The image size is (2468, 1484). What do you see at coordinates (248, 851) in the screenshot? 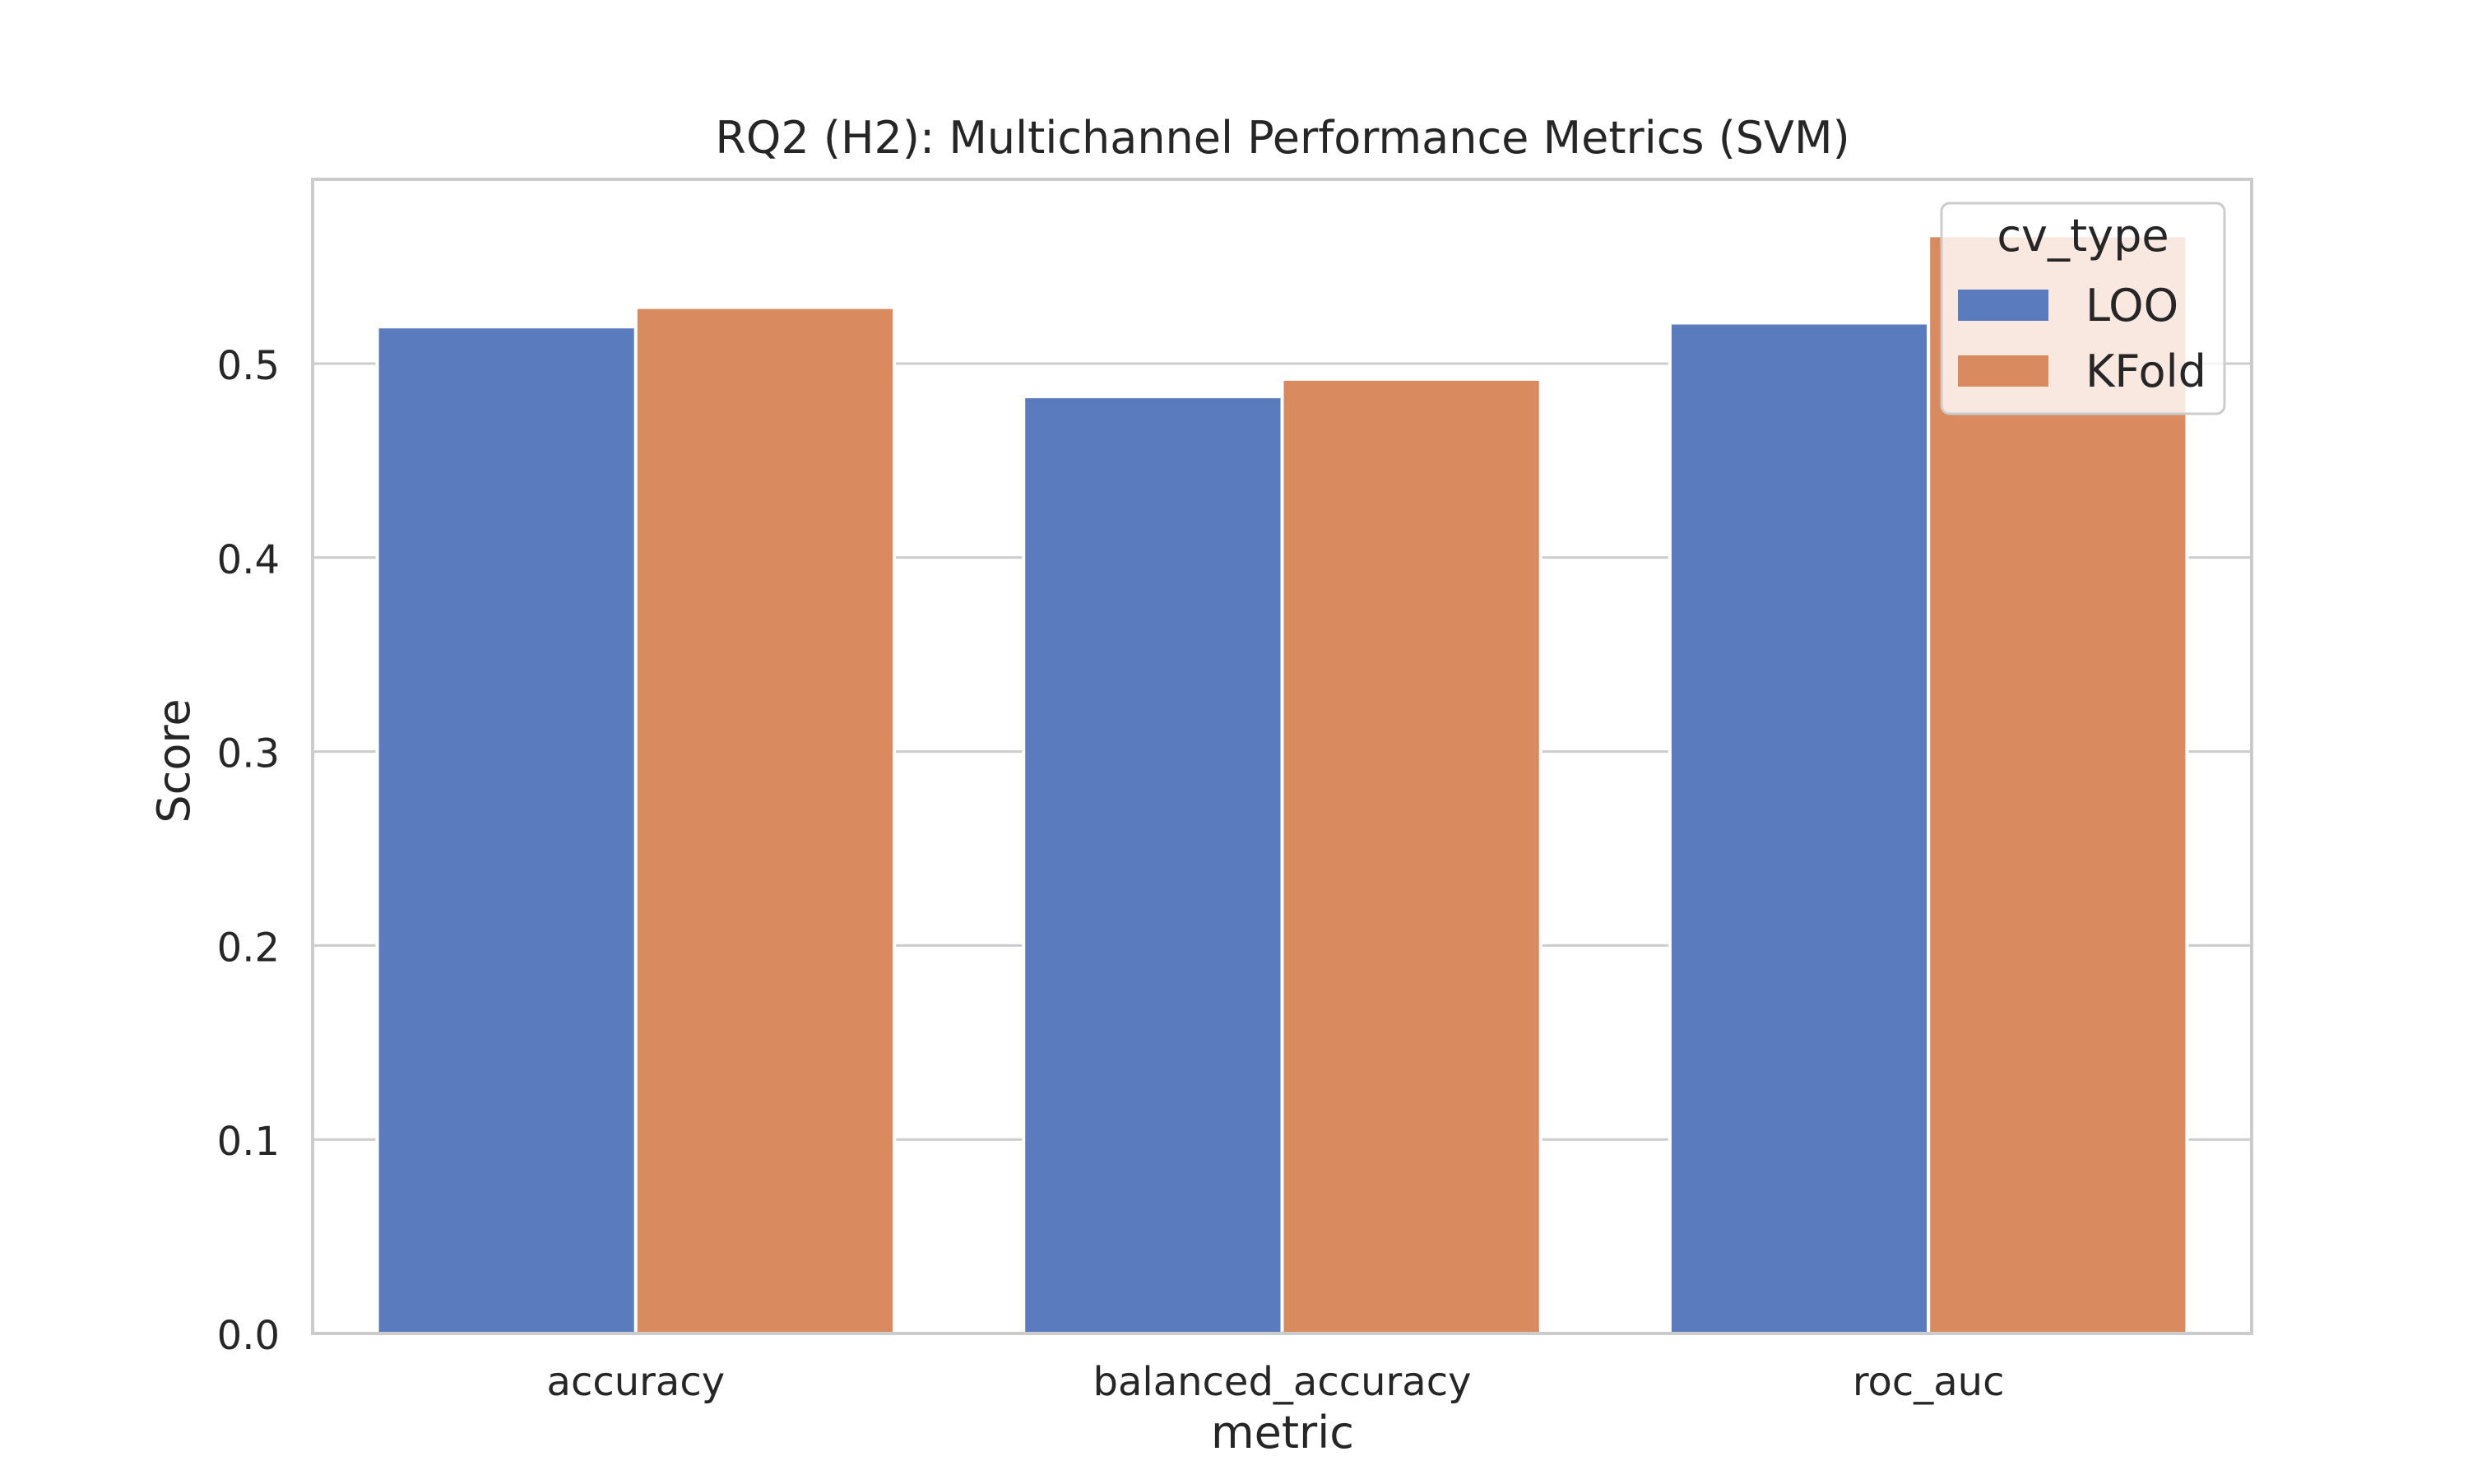
I see `y-tick-labels: 0.0 0.1 0.2 0.3 0.4 0.5` at bounding box center [248, 851].